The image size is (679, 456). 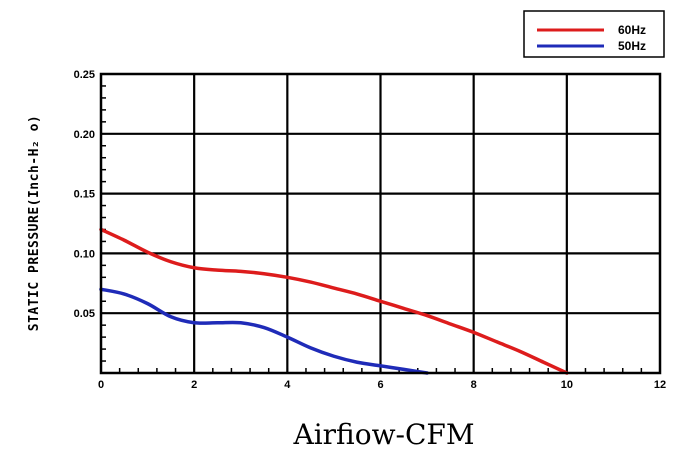 I want to click on x-tick-label: 0, so click(x=101, y=385).